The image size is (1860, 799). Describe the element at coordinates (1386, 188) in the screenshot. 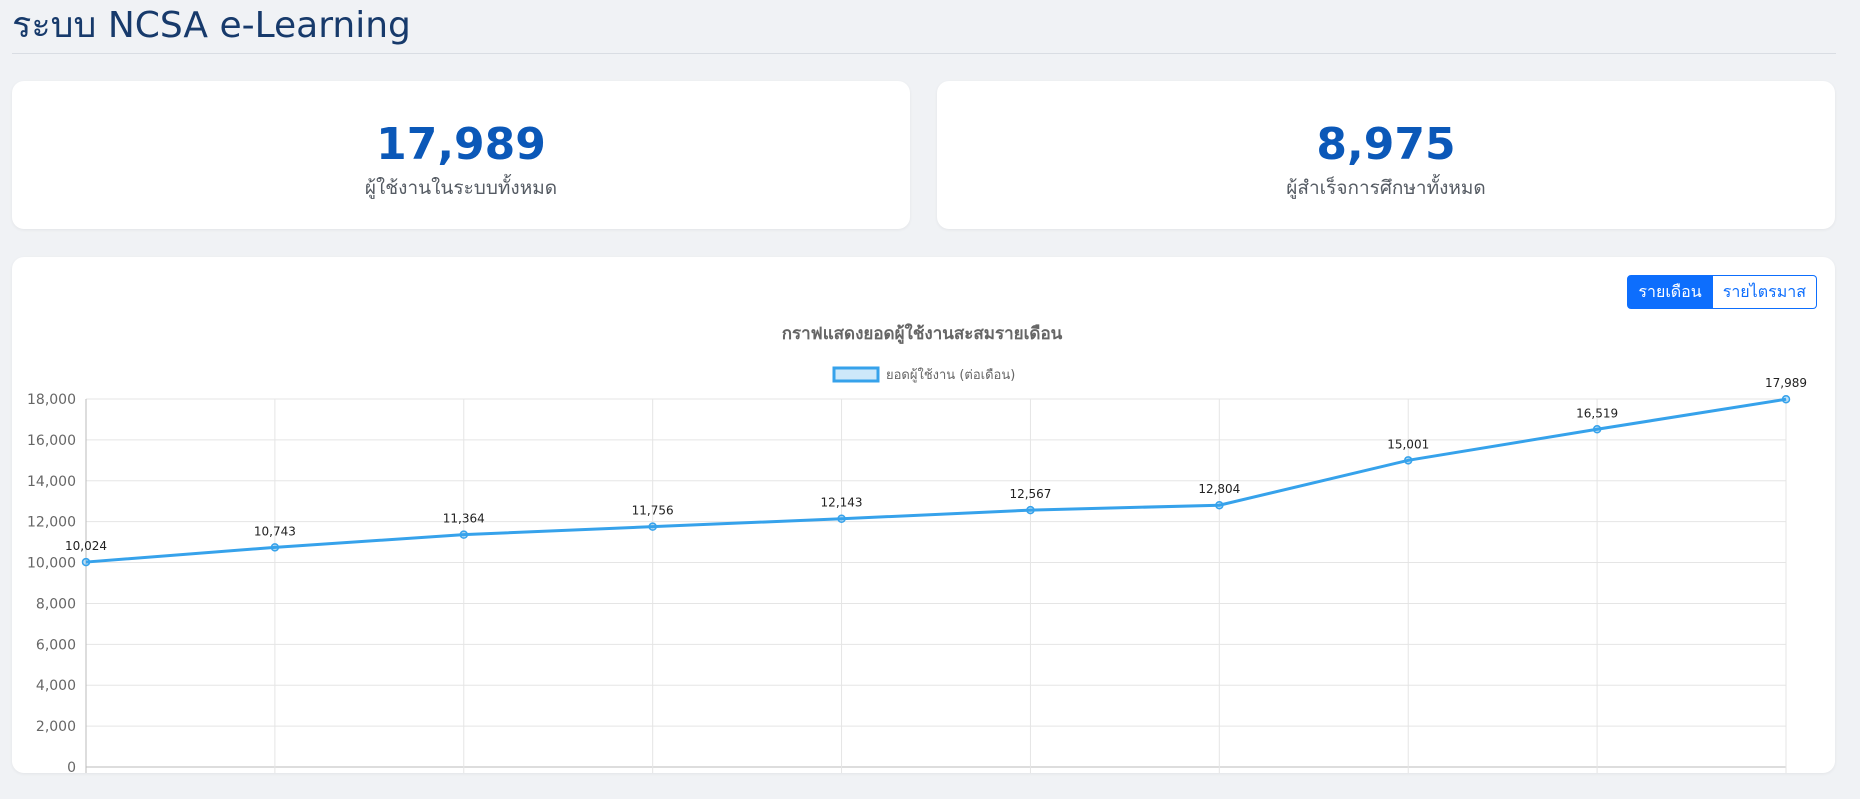

I see `graduates-label: ผู้สำเร็จการศึกษาทั้งหมด` at that location.